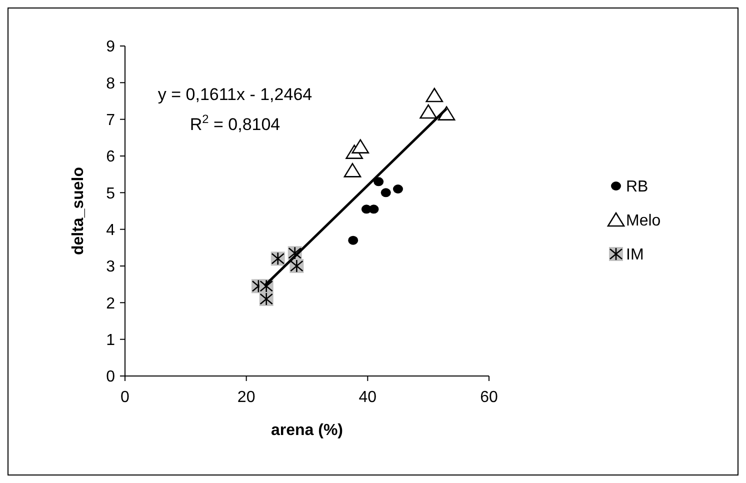  Describe the element at coordinates (111, 193) in the screenshot. I see `y-tick-label: 5` at that location.